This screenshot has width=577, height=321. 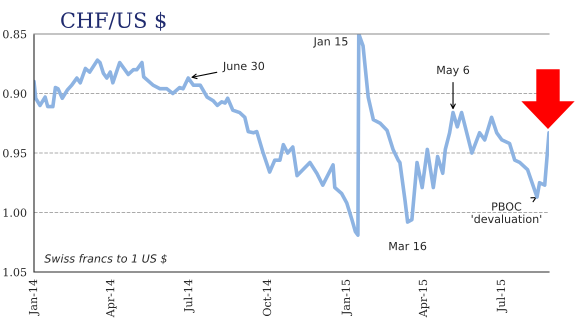 I want to click on x-tick-label: Oct-14, so click(x=267, y=298).